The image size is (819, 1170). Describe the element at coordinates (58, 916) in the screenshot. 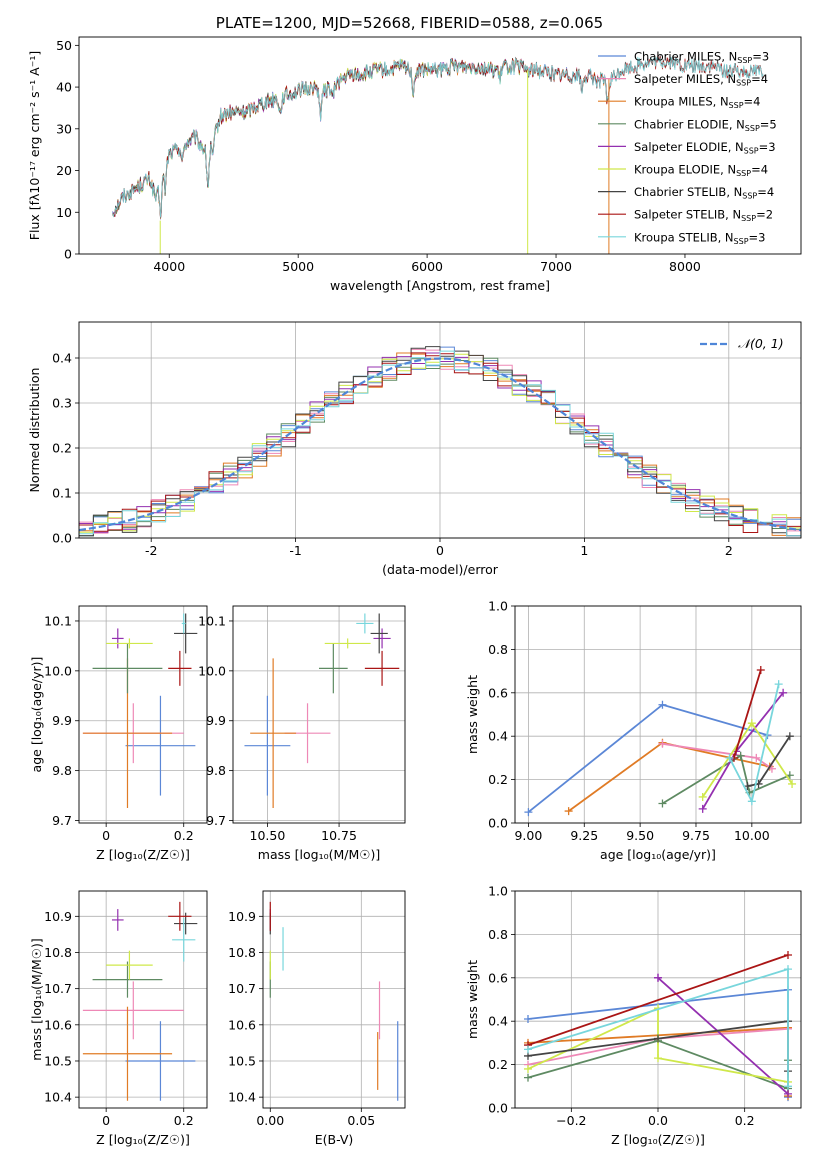

I see `y-tick-label: 10.9` at that location.